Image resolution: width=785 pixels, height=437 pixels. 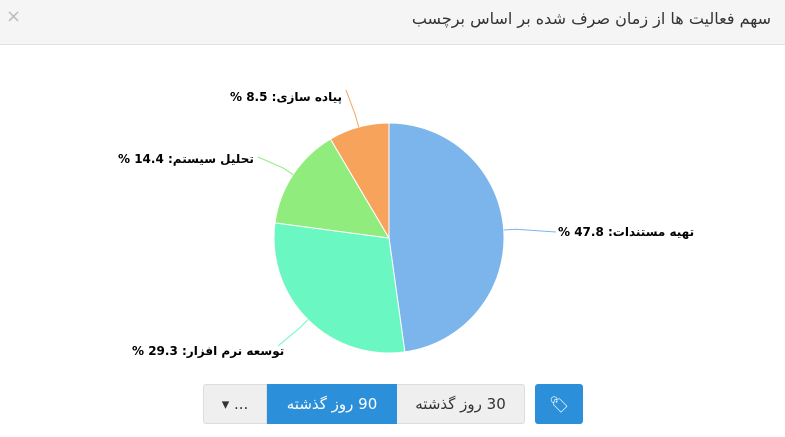 What do you see at coordinates (332, 404) in the screenshot?
I see `range-90-days-button: 90 روز گذشته` at bounding box center [332, 404].